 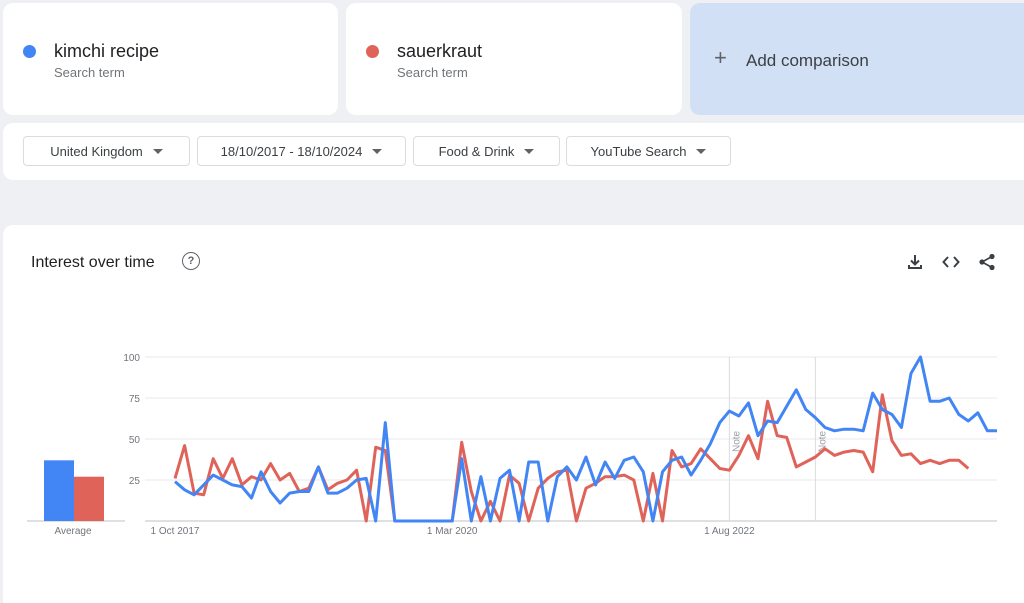 I want to click on y-tick-label: 50, so click(x=135, y=440).